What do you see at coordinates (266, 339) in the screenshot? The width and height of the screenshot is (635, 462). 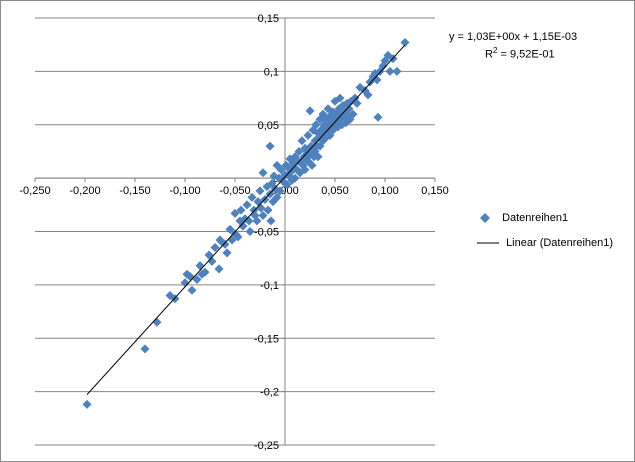 I see `y-tick-label: -0,15` at bounding box center [266, 339].